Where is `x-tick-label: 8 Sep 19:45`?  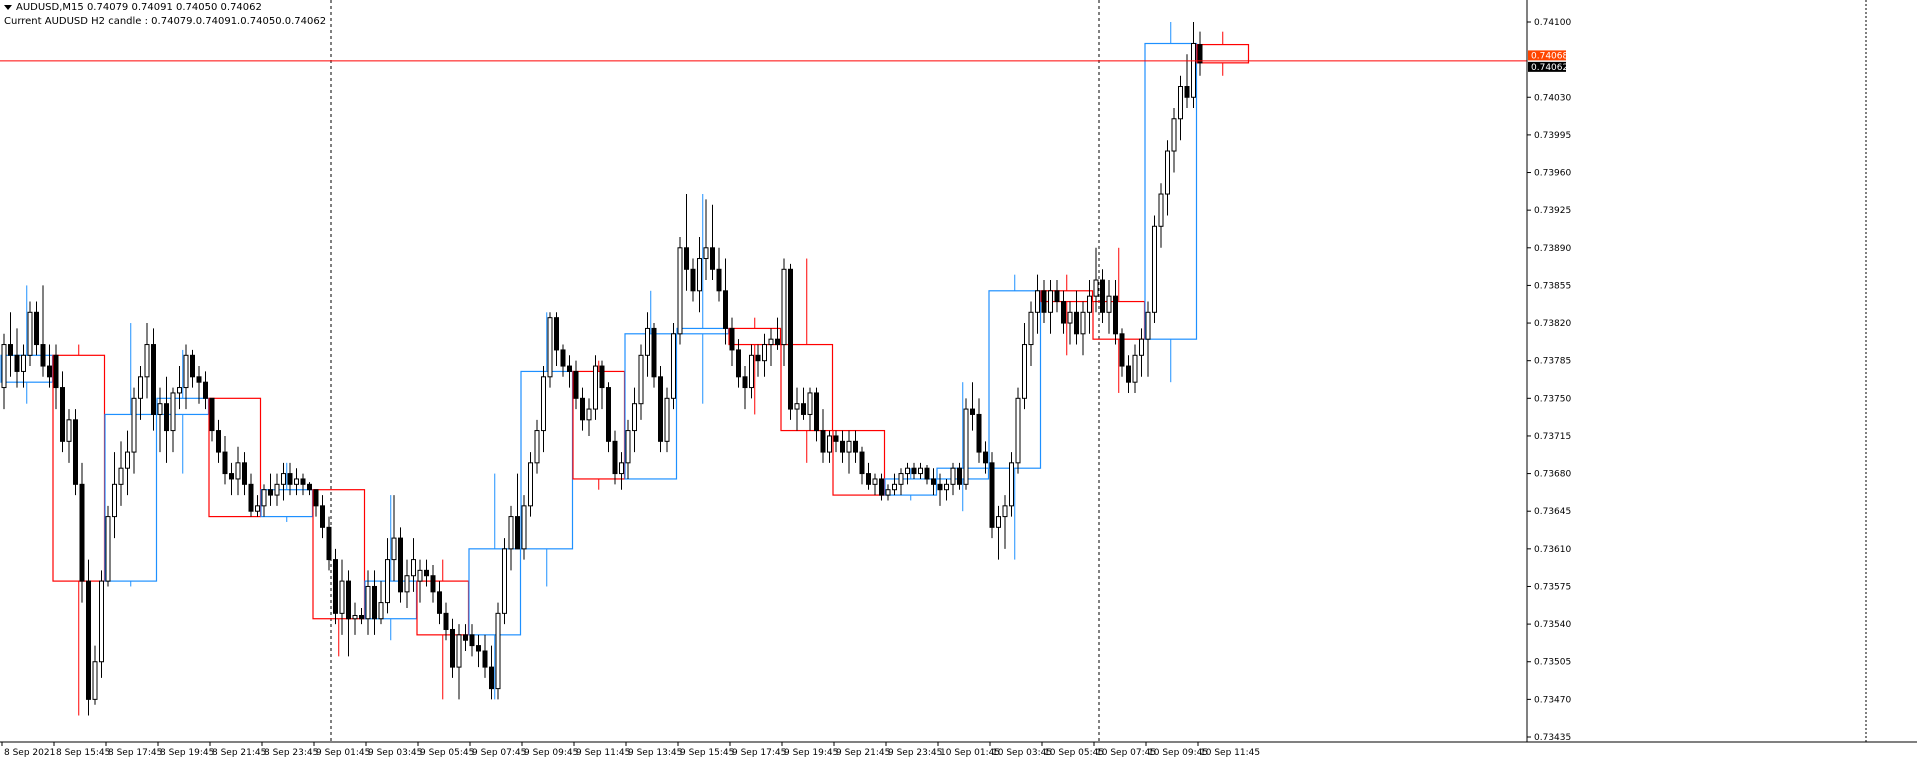
x-tick-label: 8 Sep 19:45 is located at coordinates (187, 753).